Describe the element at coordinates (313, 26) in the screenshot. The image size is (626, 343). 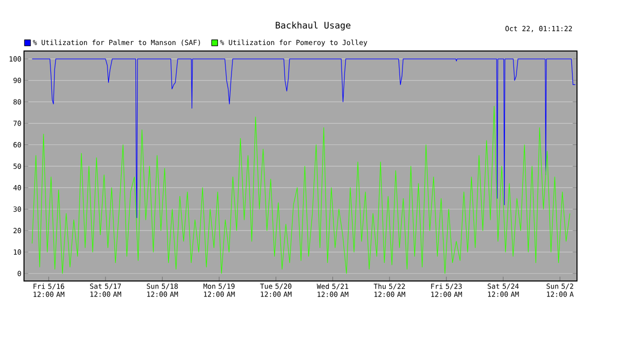
I see `chart-title: Backhaul Usage` at that location.